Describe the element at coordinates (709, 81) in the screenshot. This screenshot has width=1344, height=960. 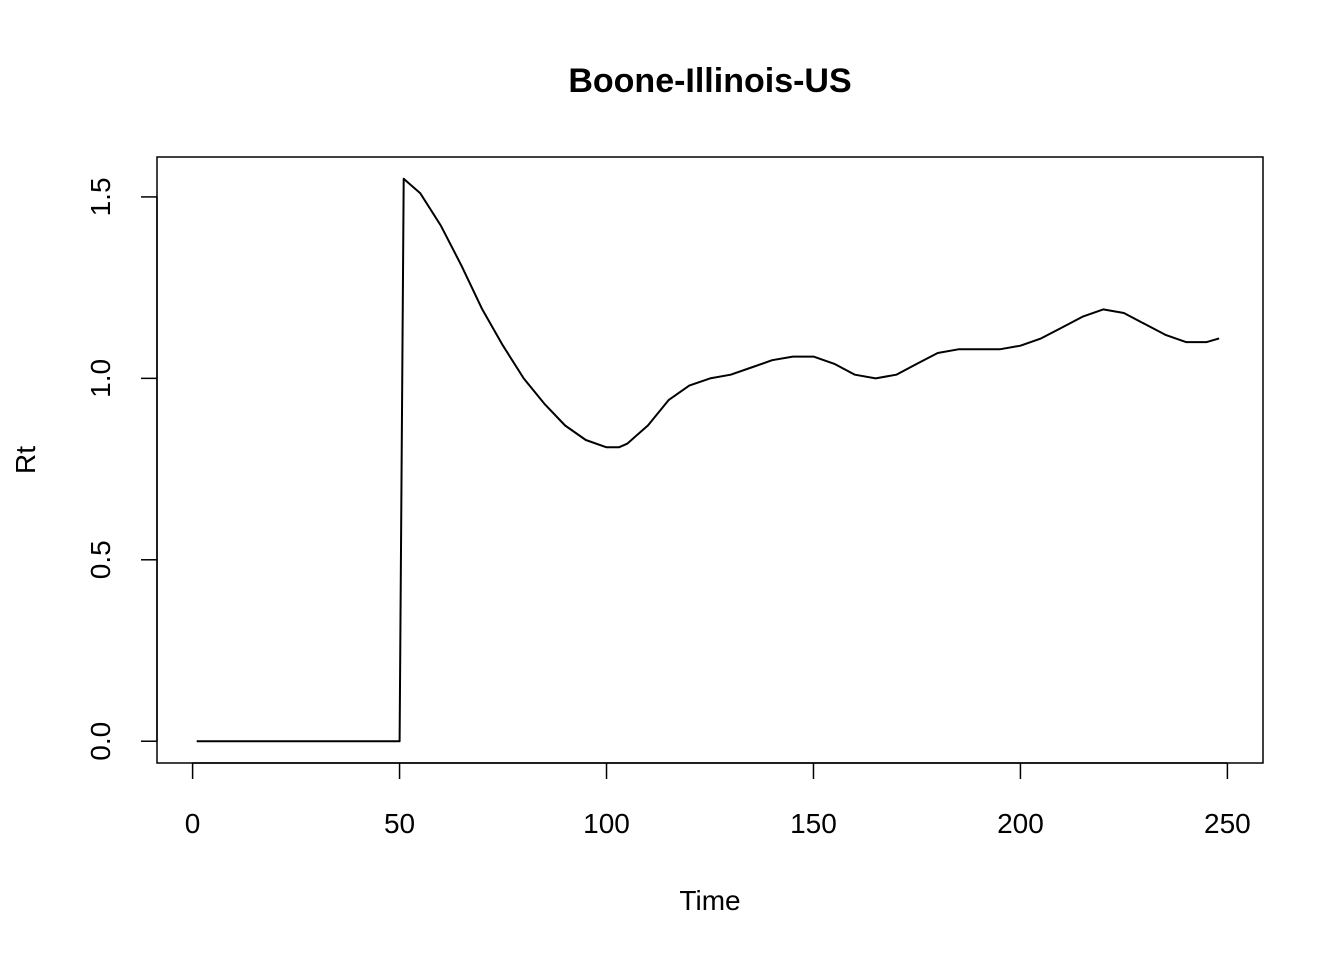
I see `chart-title: Boone-Illinois-US` at that location.